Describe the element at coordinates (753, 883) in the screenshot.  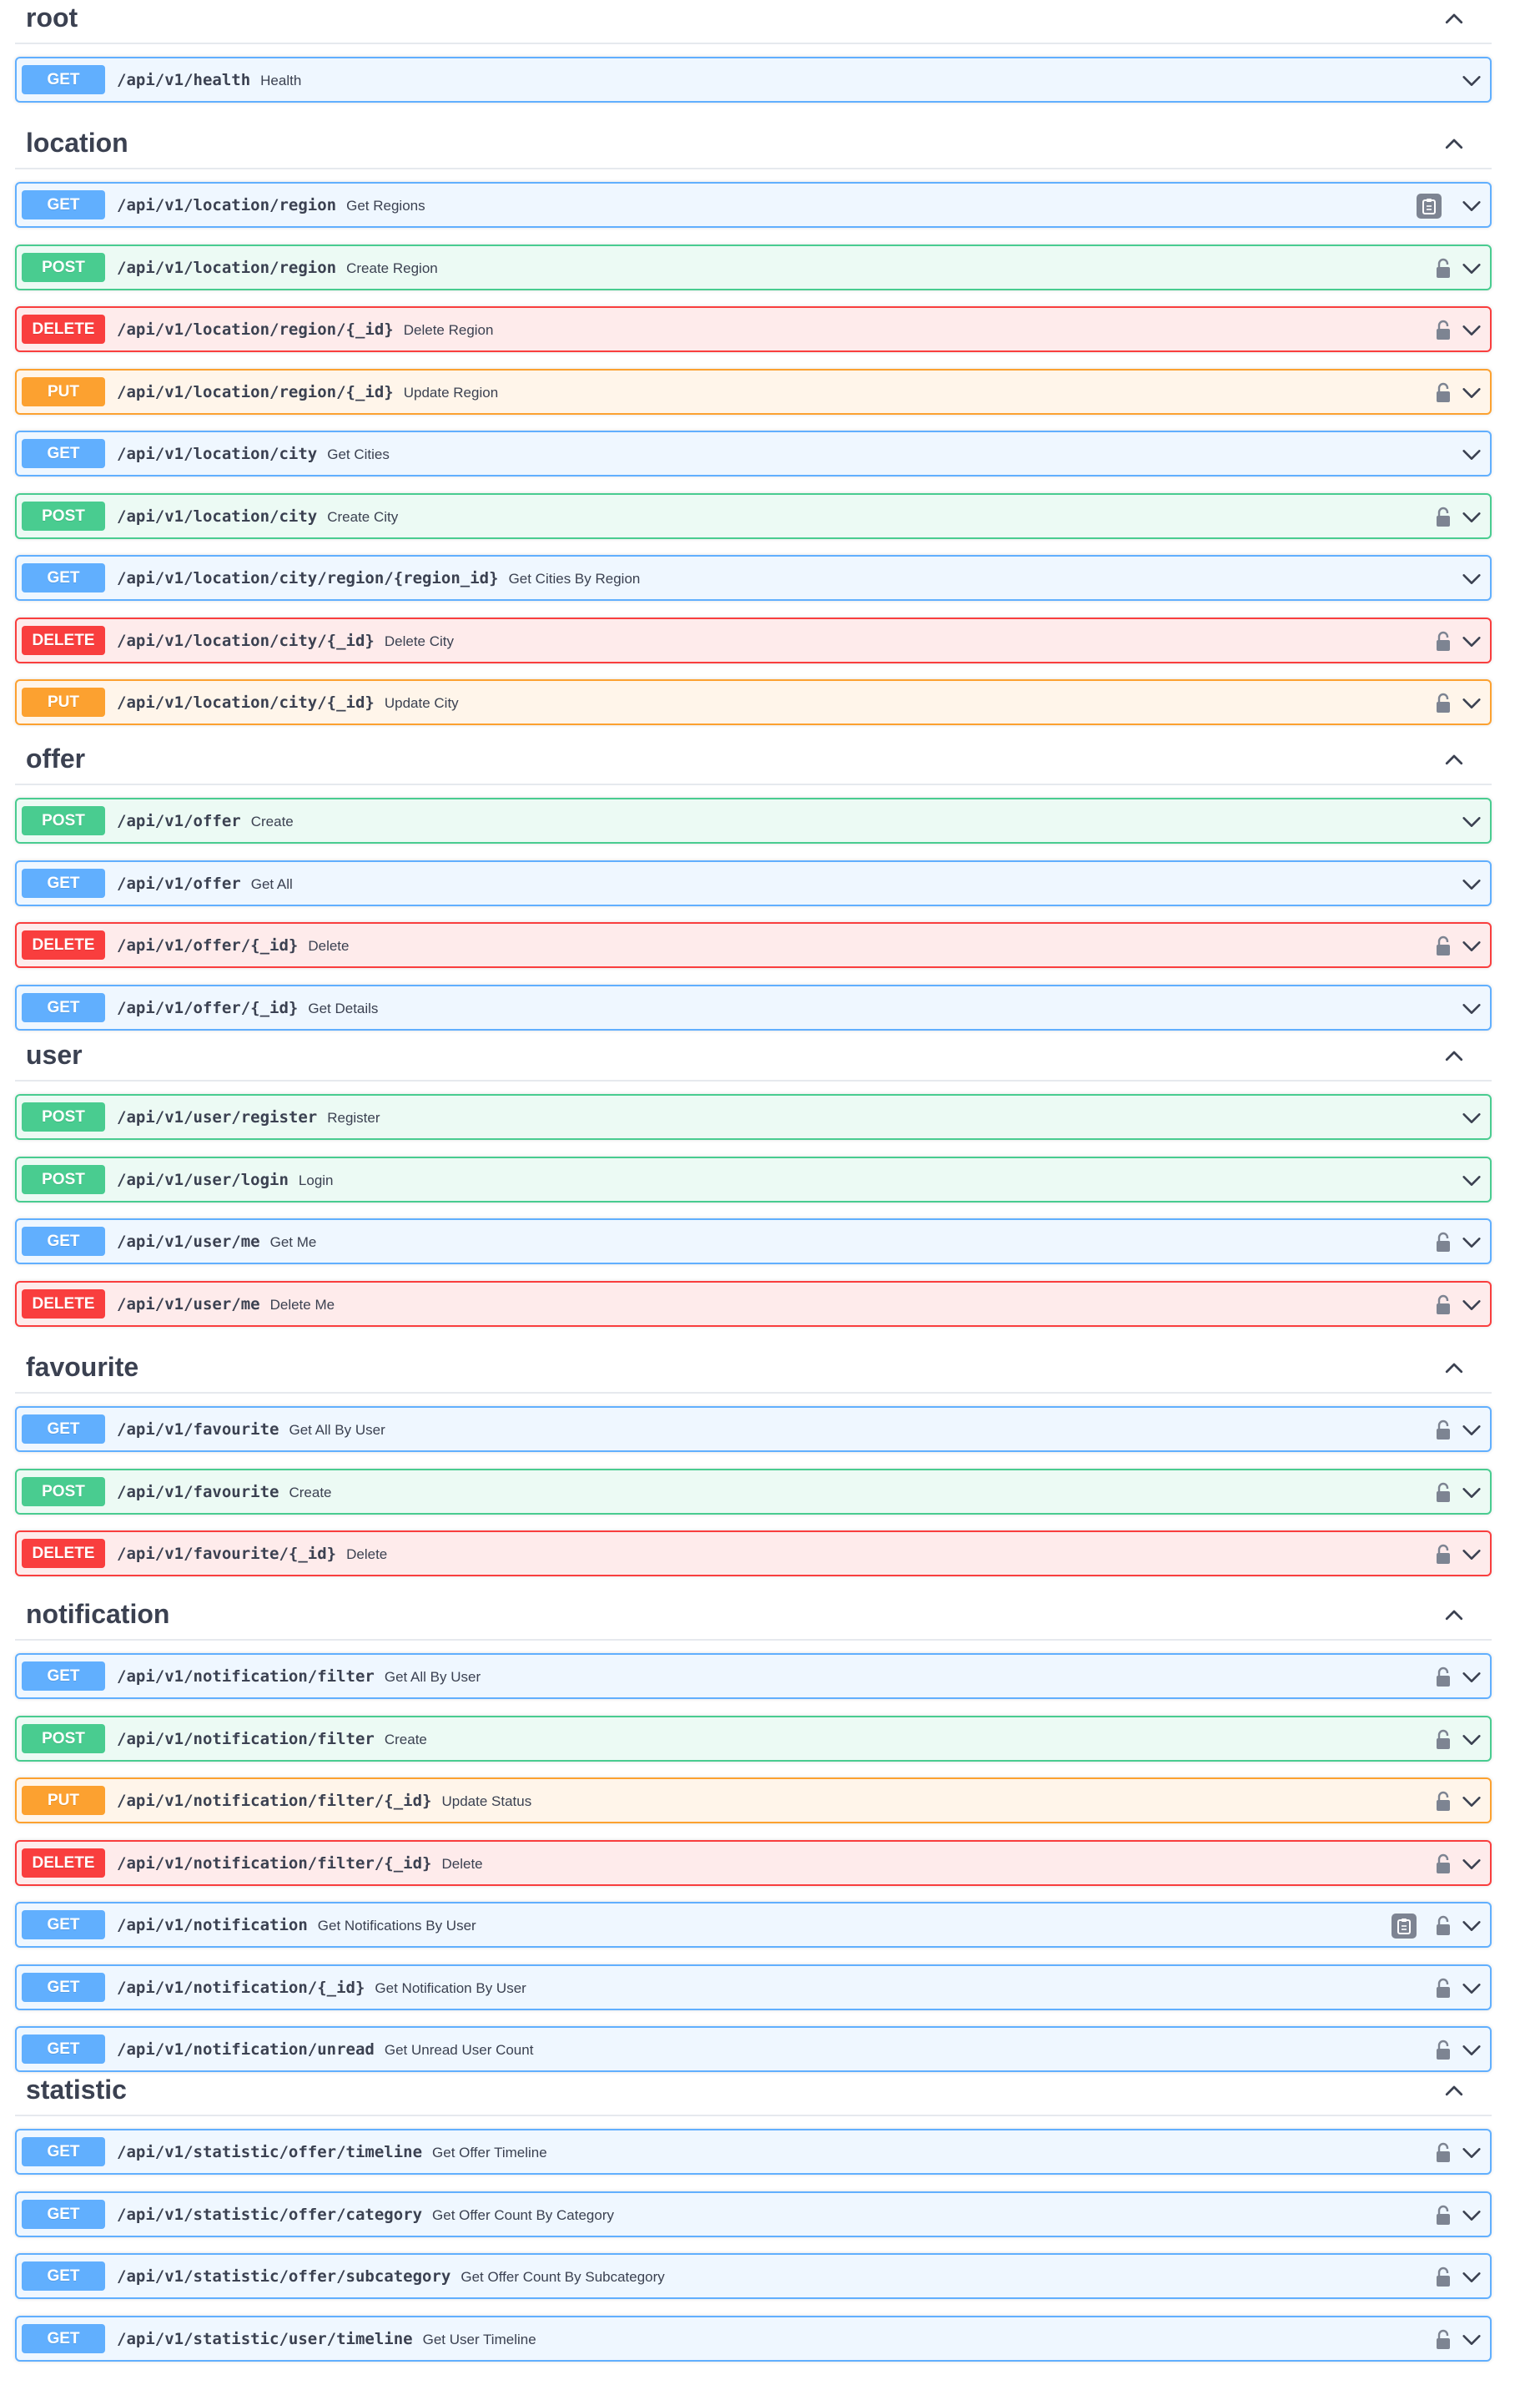
I see `operation-get: GET/api/v1/offer Get All` at that location.